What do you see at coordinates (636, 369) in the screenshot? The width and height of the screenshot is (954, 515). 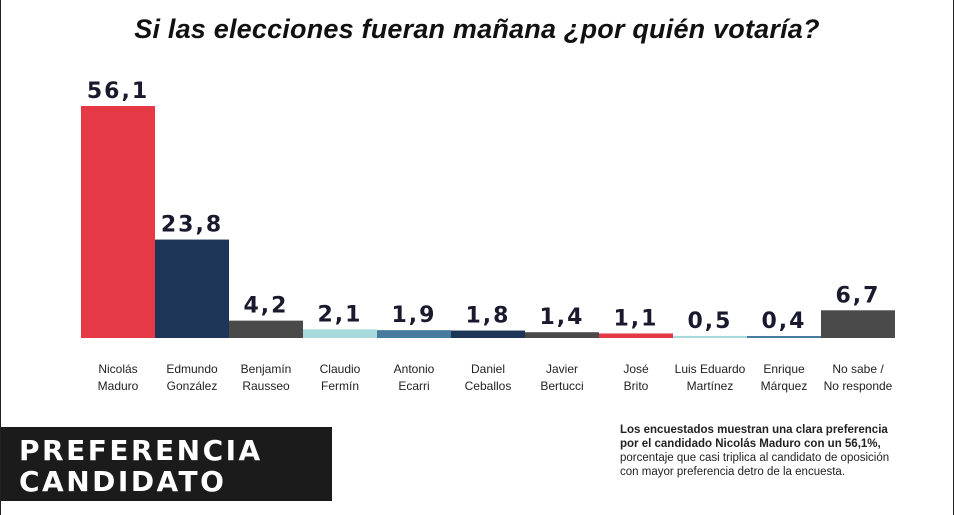 I see `category-label-7-0: José` at bounding box center [636, 369].